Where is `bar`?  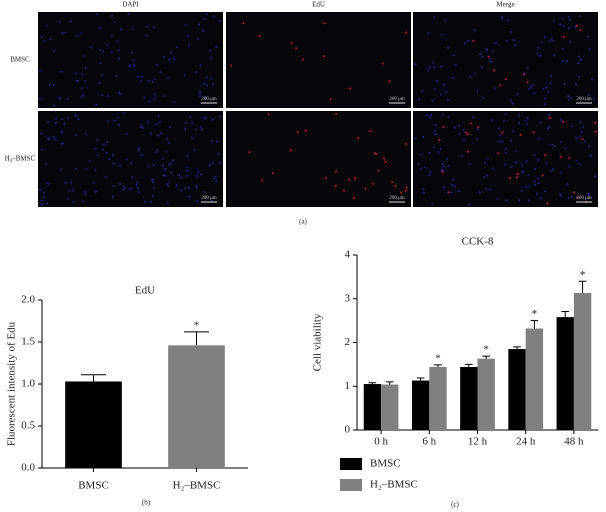
bar is located at coordinates (517, 389).